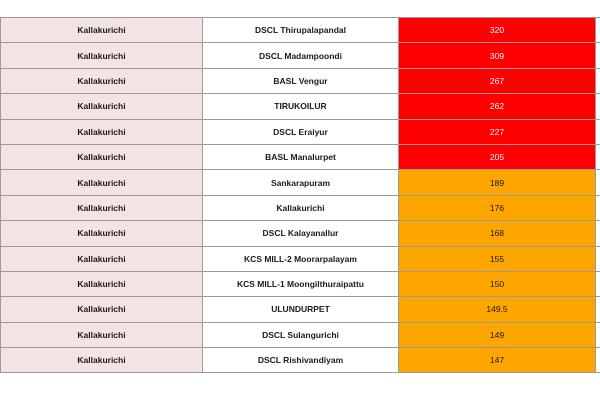 The width and height of the screenshot is (600, 400). What do you see at coordinates (497, 131) in the screenshot?
I see `rainfall-value-cell: 227` at bounding box center [497, 131].